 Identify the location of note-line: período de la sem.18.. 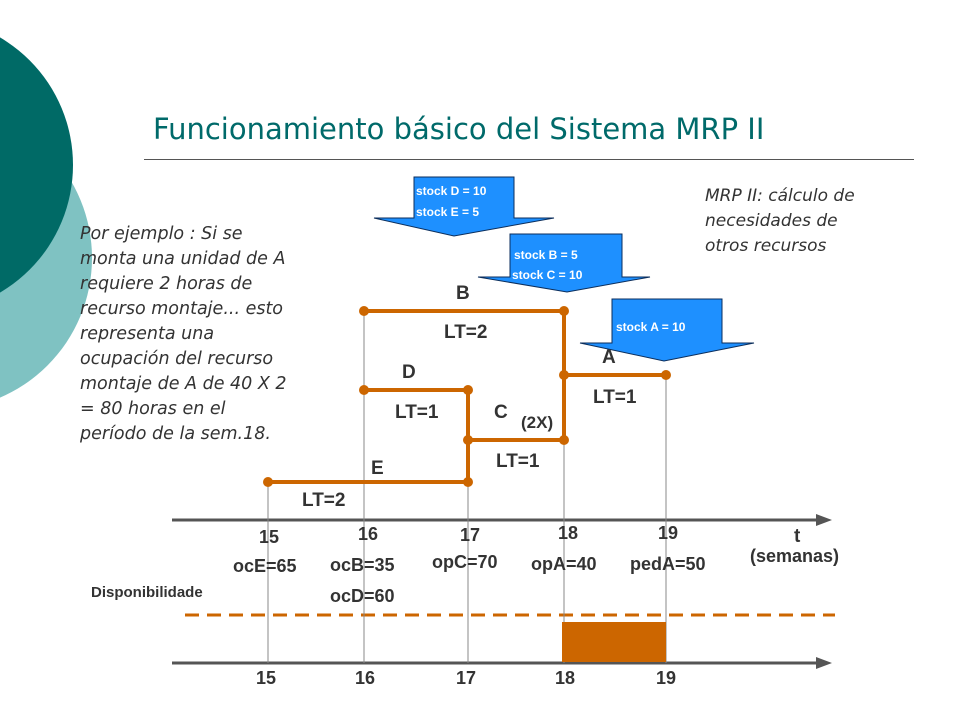
(175, 434).